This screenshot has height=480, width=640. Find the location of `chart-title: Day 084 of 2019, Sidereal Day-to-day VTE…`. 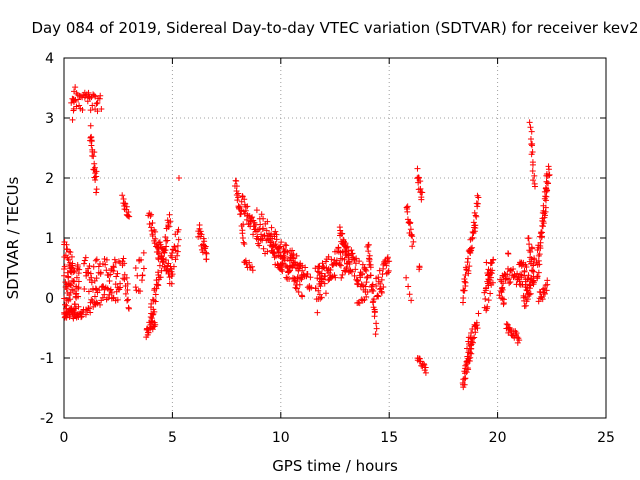

chart-title: Day 084 of 2019, Sidereal Day-to-day VTE… is located at coordinates (334, 28).